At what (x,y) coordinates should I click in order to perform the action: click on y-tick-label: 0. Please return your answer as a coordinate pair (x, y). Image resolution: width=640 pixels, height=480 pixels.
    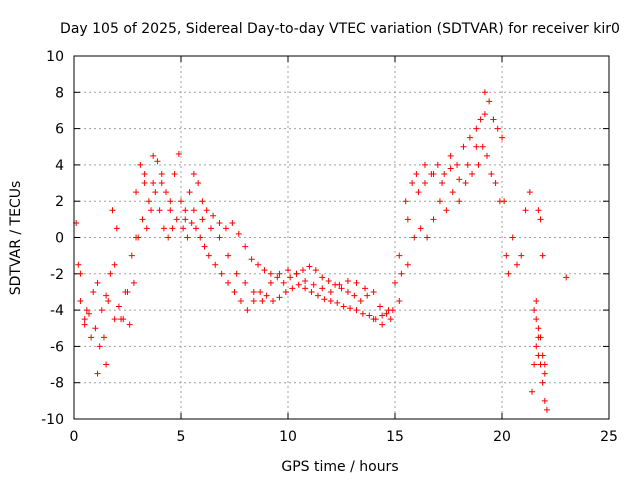
    Looking at the image, I should click on (59, 239).